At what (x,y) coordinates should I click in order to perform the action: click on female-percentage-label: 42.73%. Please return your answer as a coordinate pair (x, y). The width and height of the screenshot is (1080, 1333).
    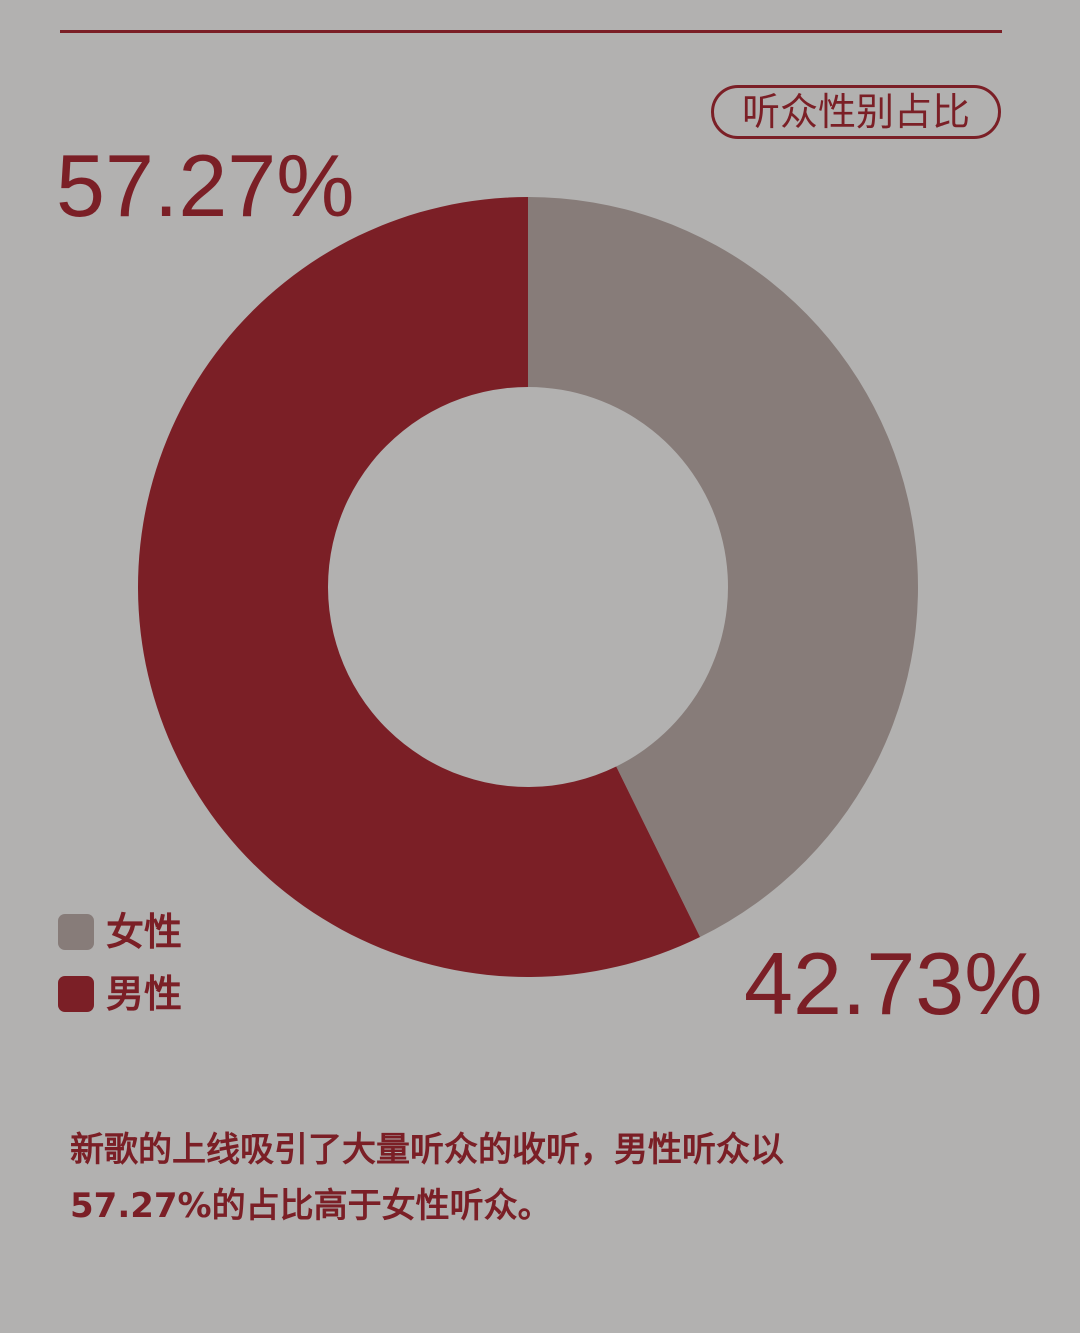
    Looking at the image, I should click on (893, 983).